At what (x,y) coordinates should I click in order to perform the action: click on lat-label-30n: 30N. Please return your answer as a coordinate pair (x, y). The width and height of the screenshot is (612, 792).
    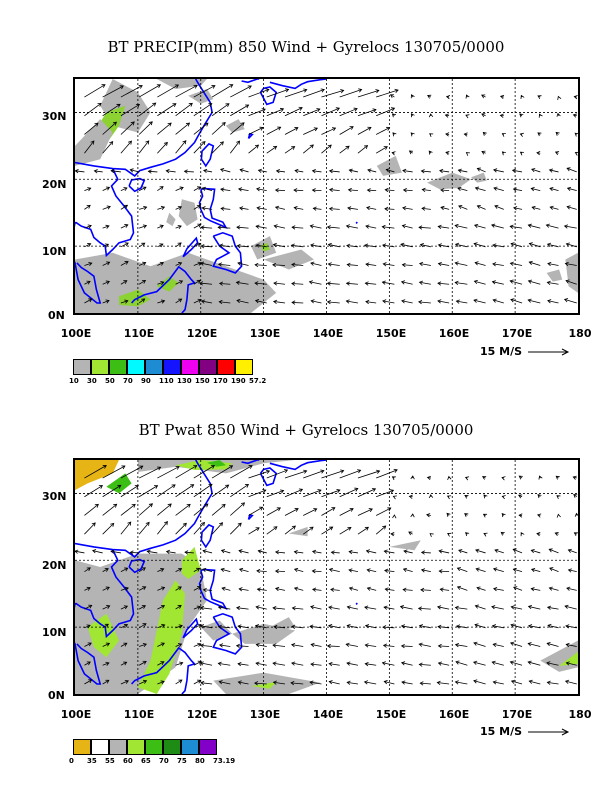
    Looking at the image, I should click on (54, 116).